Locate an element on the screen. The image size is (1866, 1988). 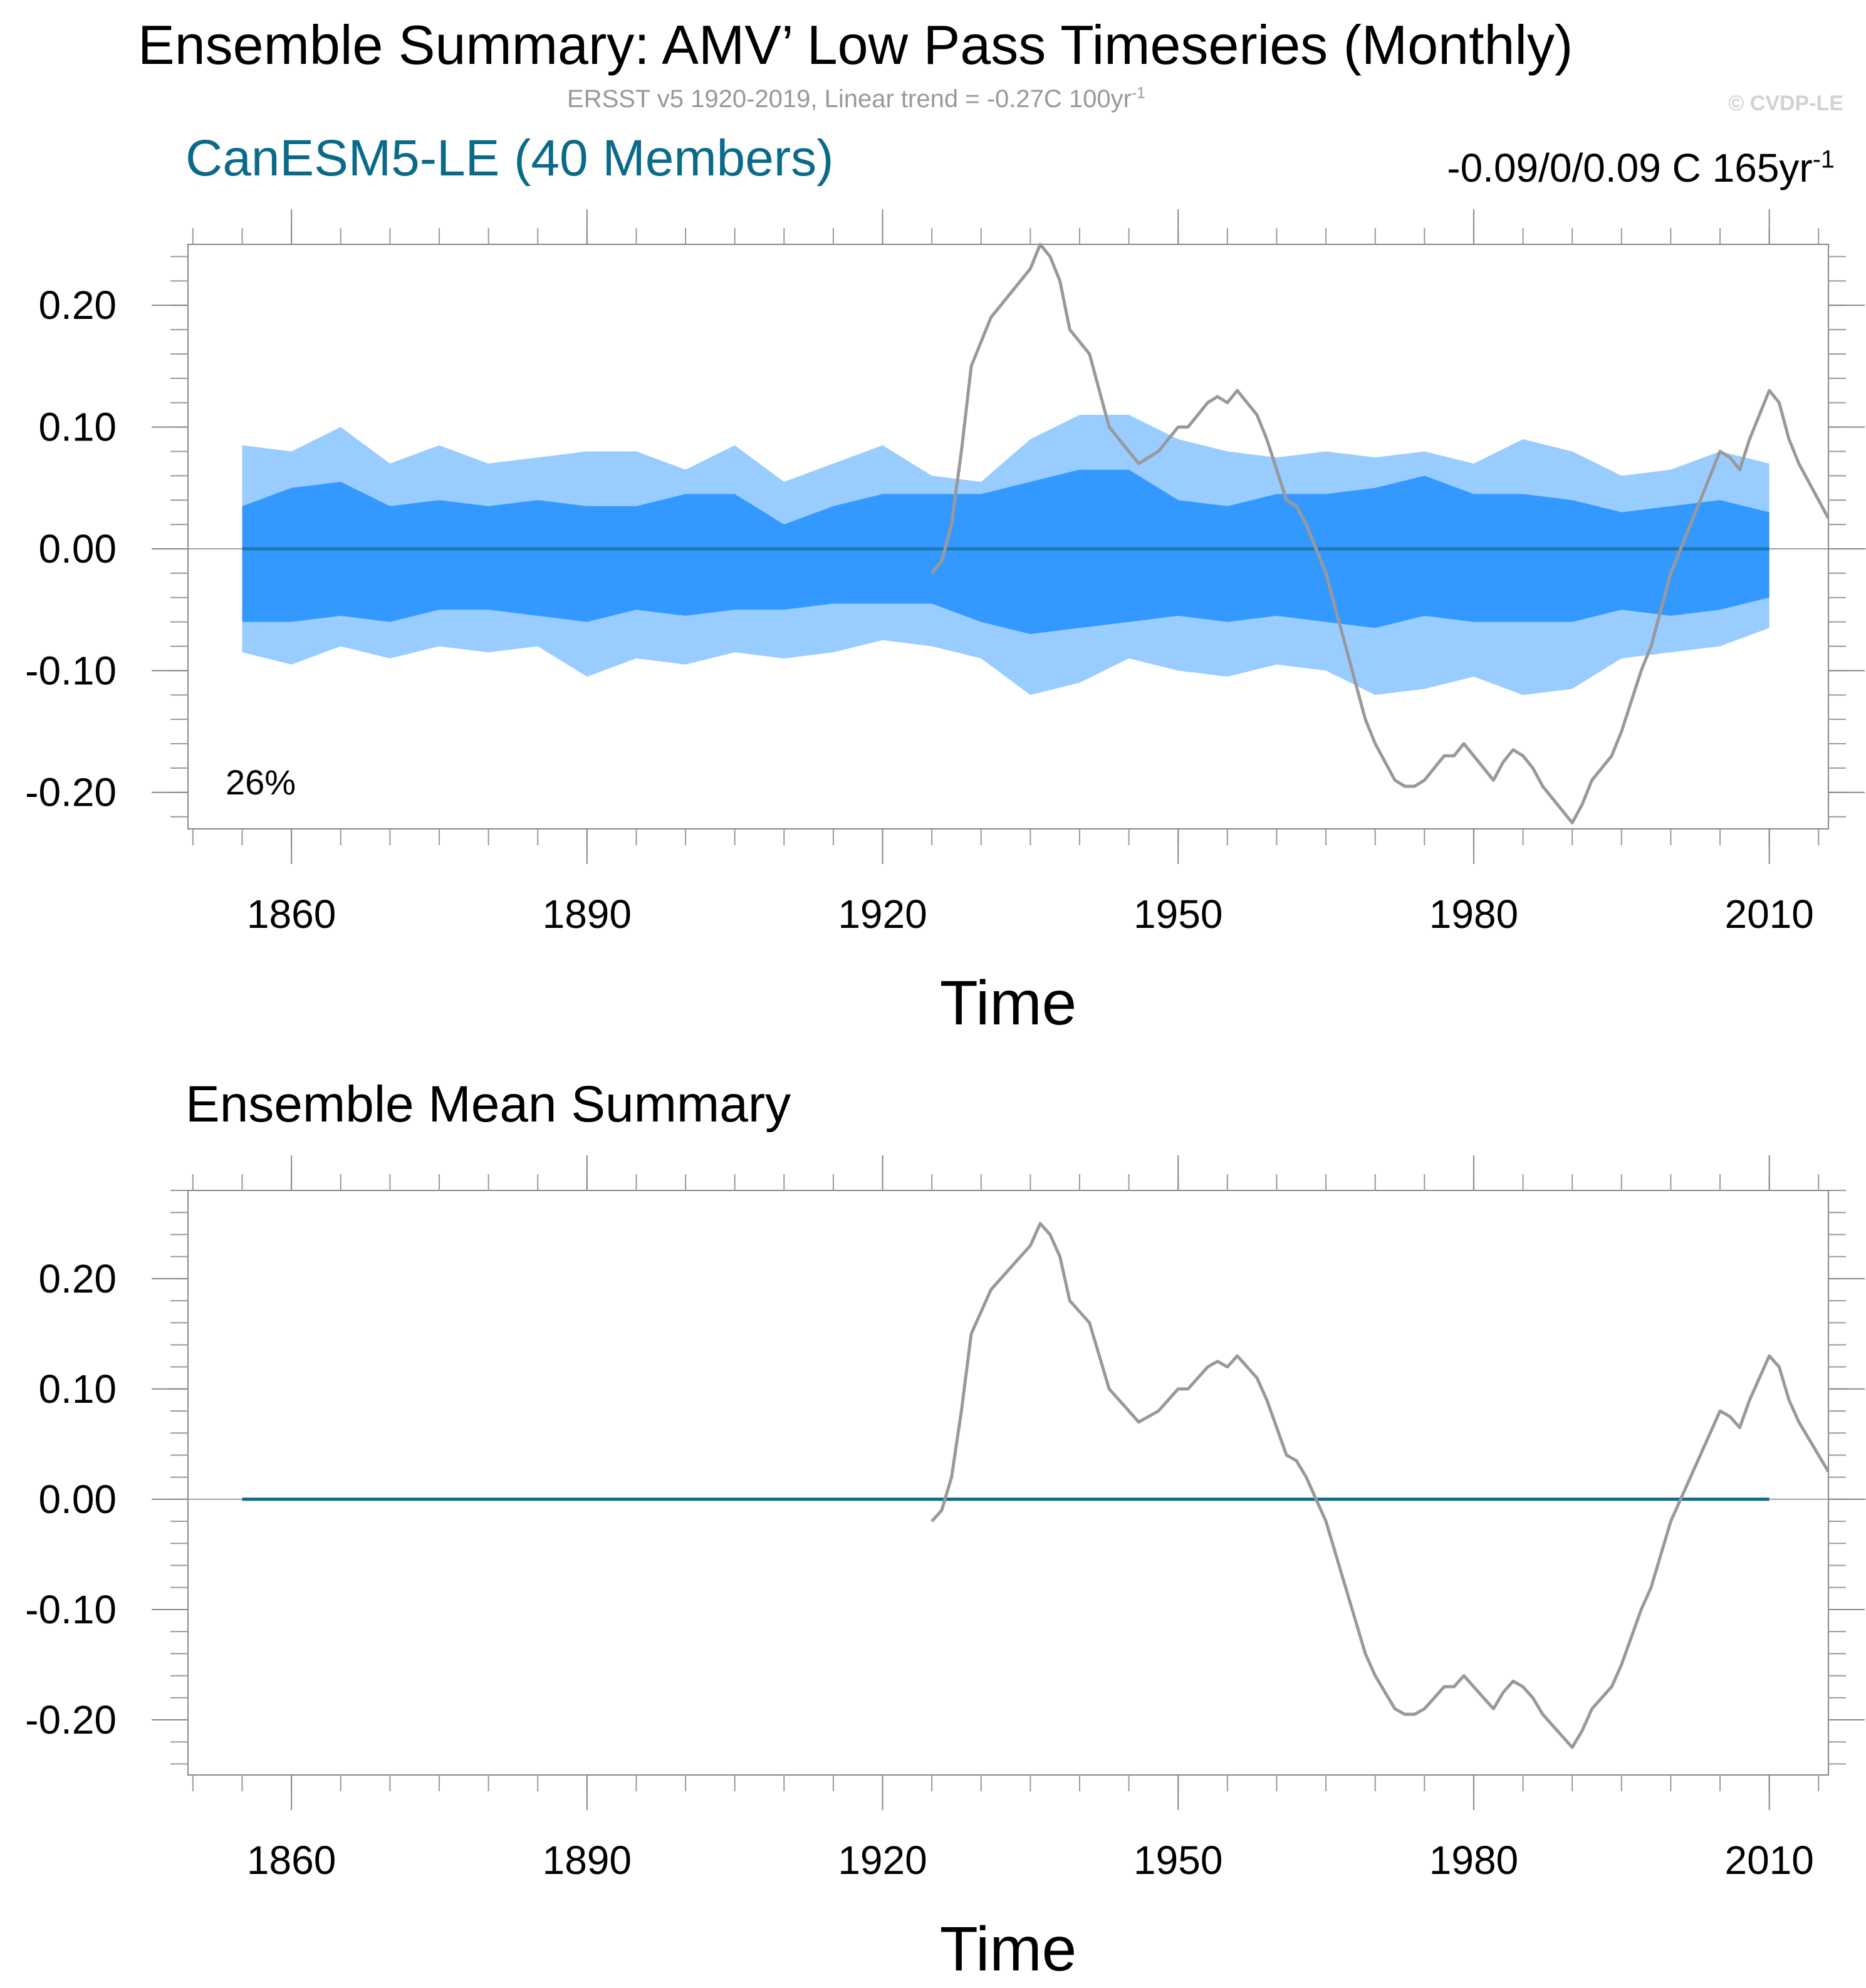
percent-annotation: 26% is located at coordinates (261, 782).